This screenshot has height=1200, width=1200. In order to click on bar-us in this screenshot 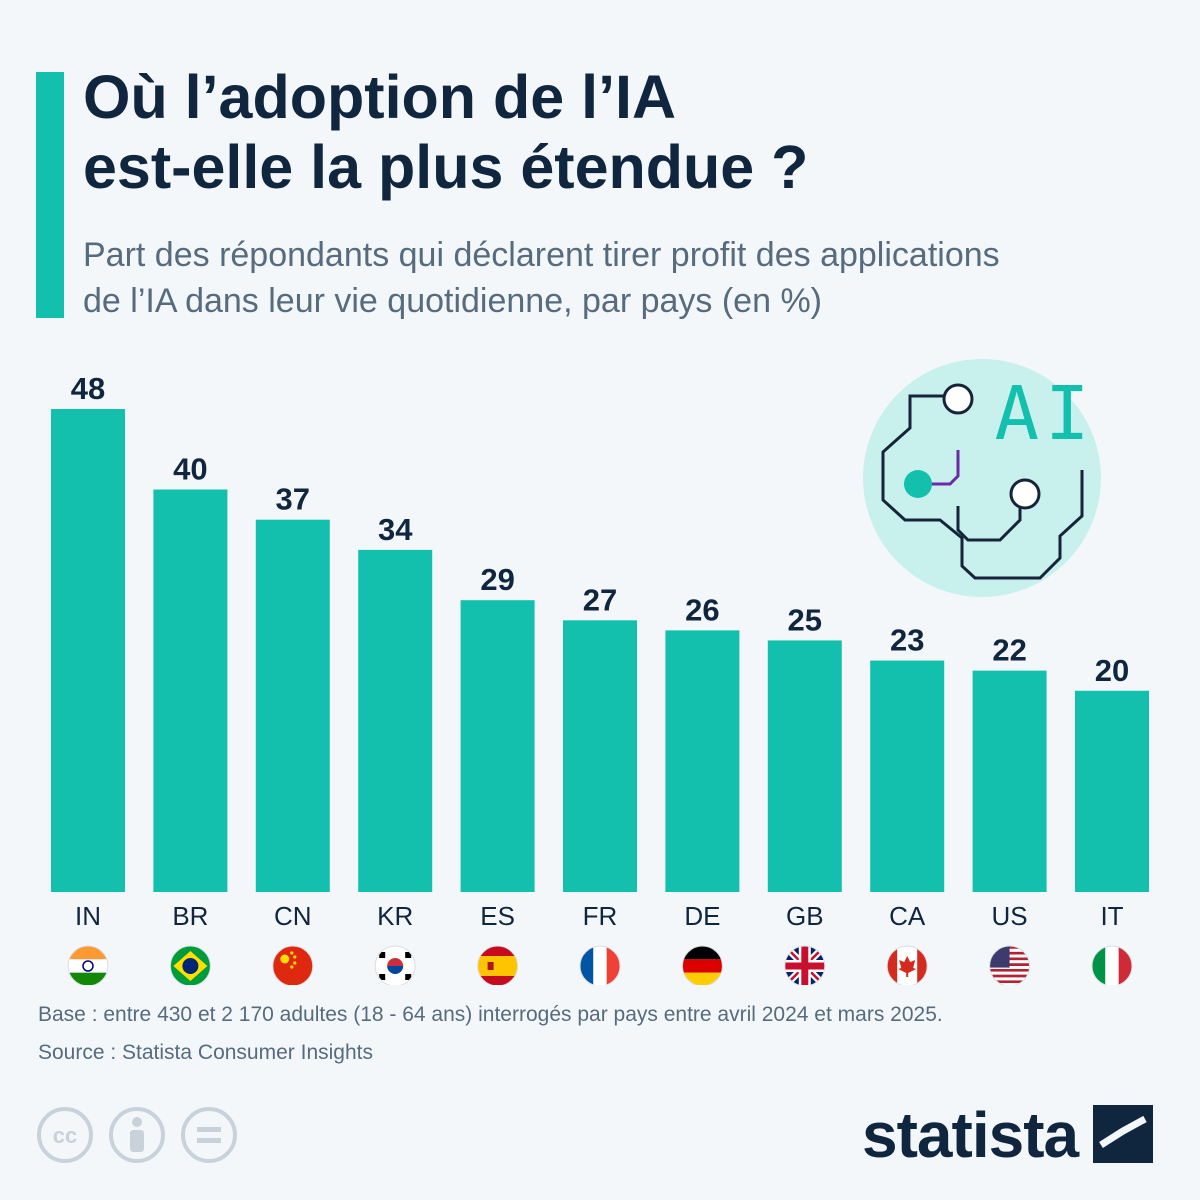, I will do `click(1009, 781)`.